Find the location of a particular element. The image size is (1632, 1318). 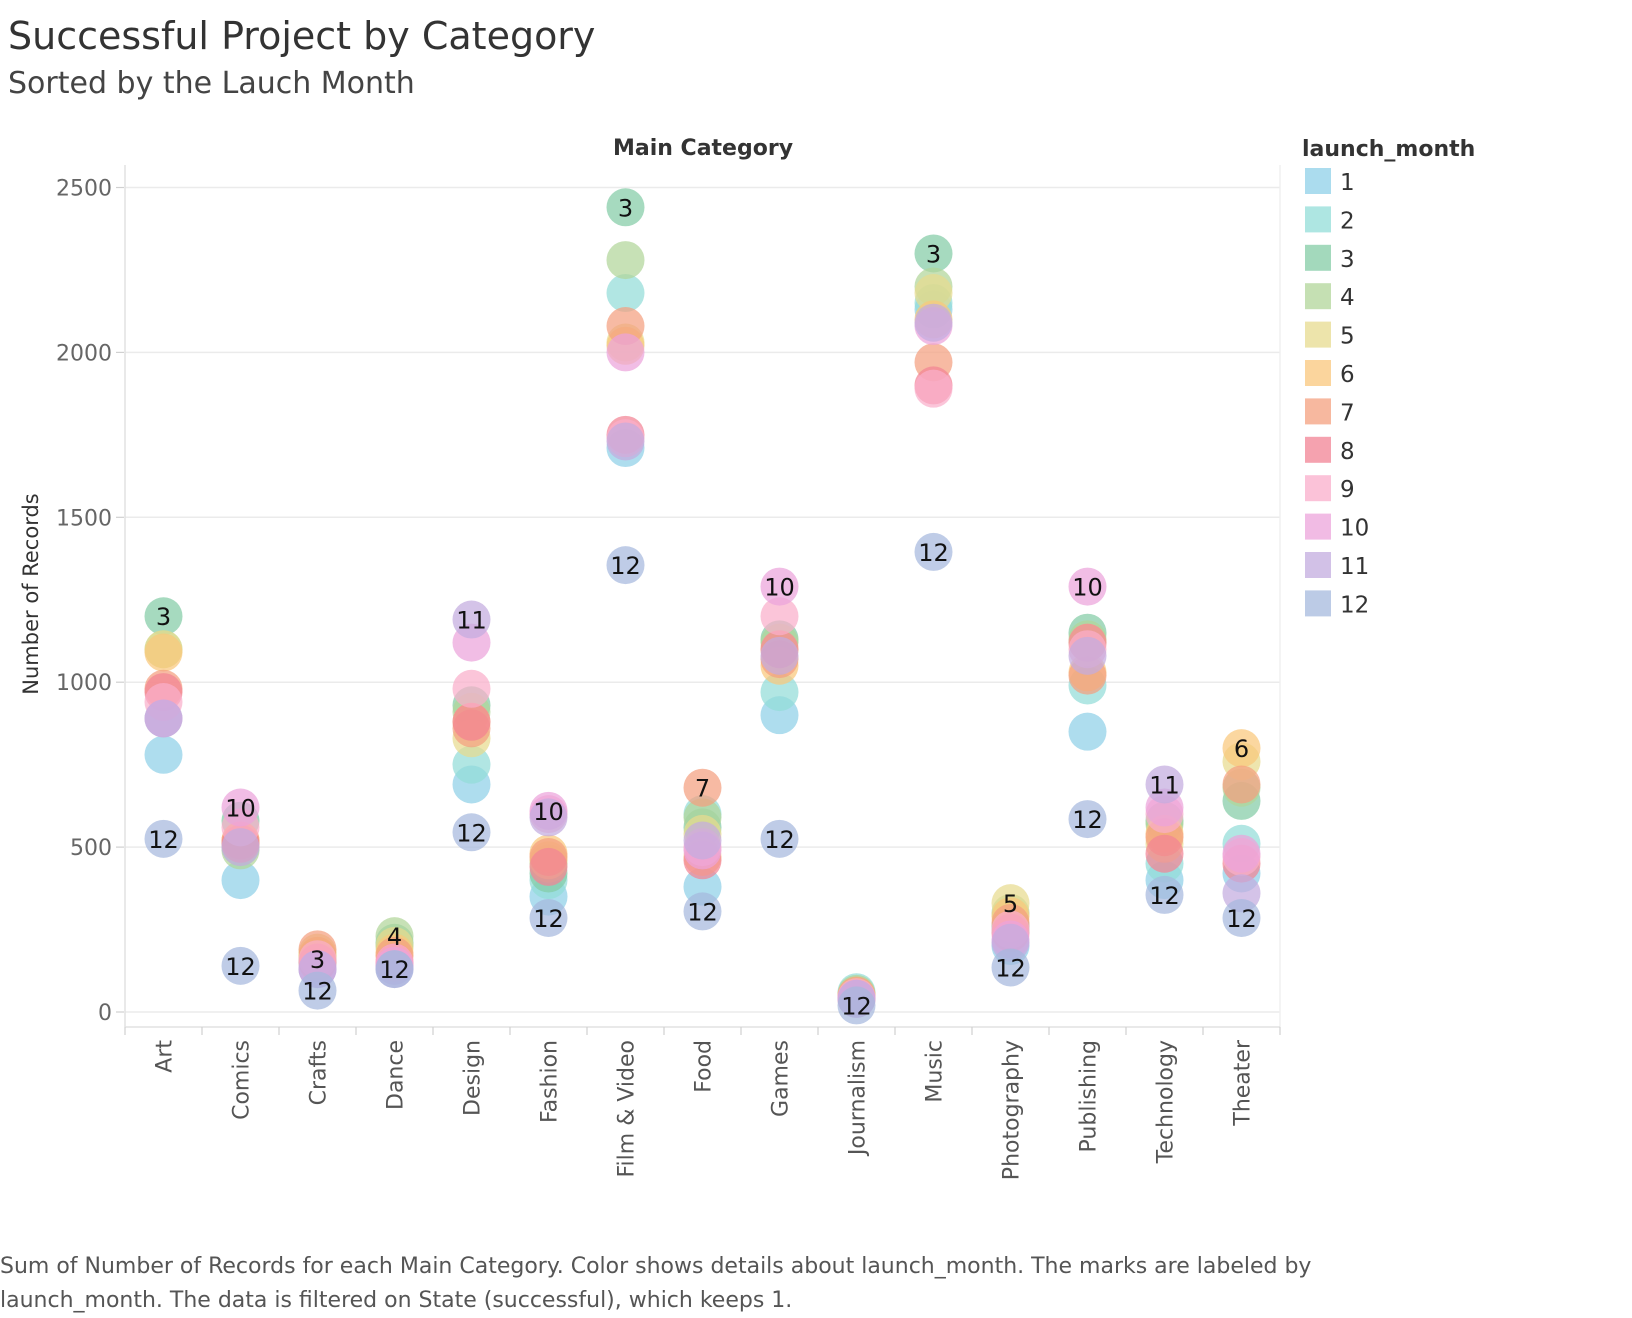

legend-label: 2 is located at coordinates (1347, 221).